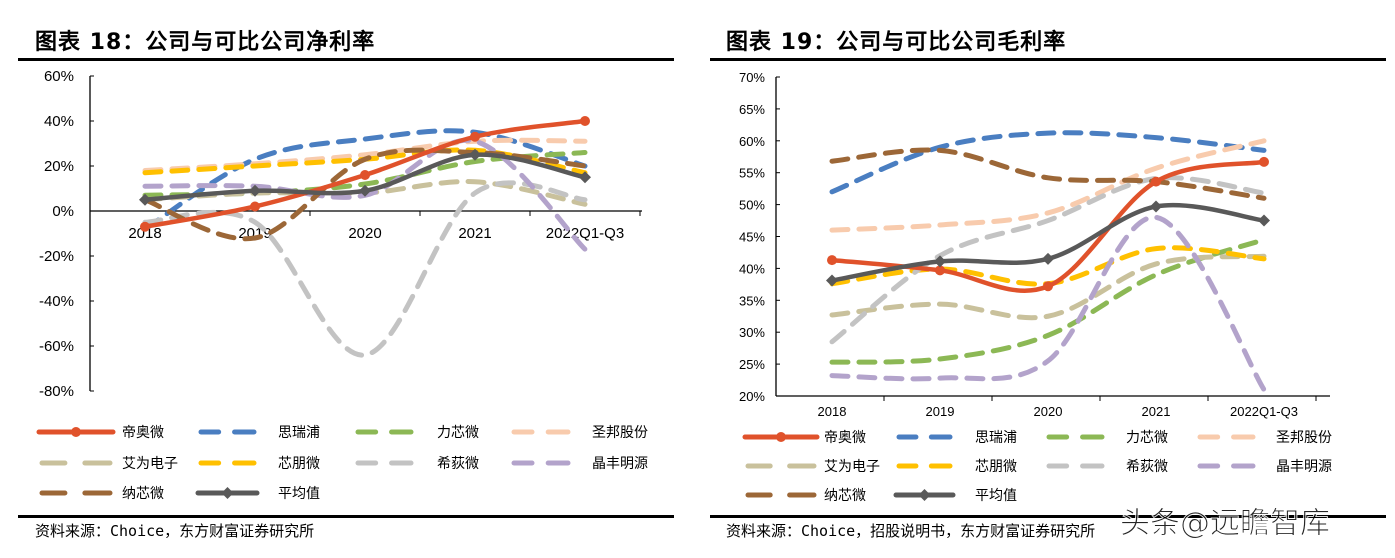  Describe the element at coordinates (346, 59) in the screenshot. I see `title-rule-left` at that location.